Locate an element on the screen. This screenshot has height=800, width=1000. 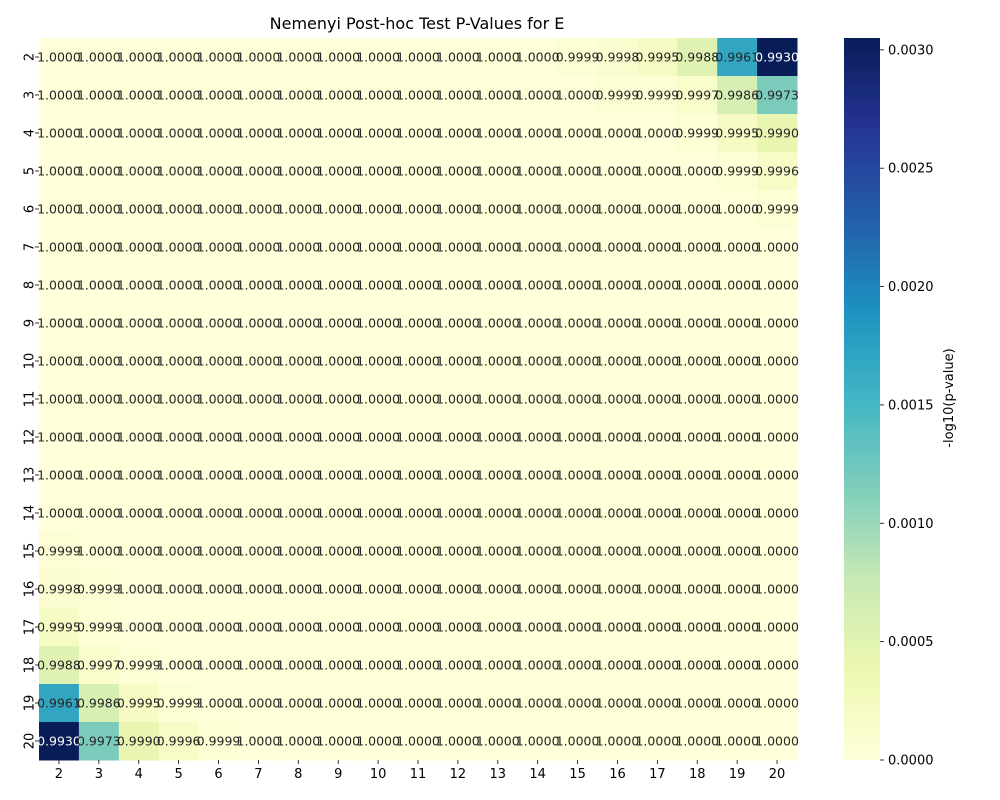
colorbar-tick-label: 0.0005 is located at coordinates (911, 642).